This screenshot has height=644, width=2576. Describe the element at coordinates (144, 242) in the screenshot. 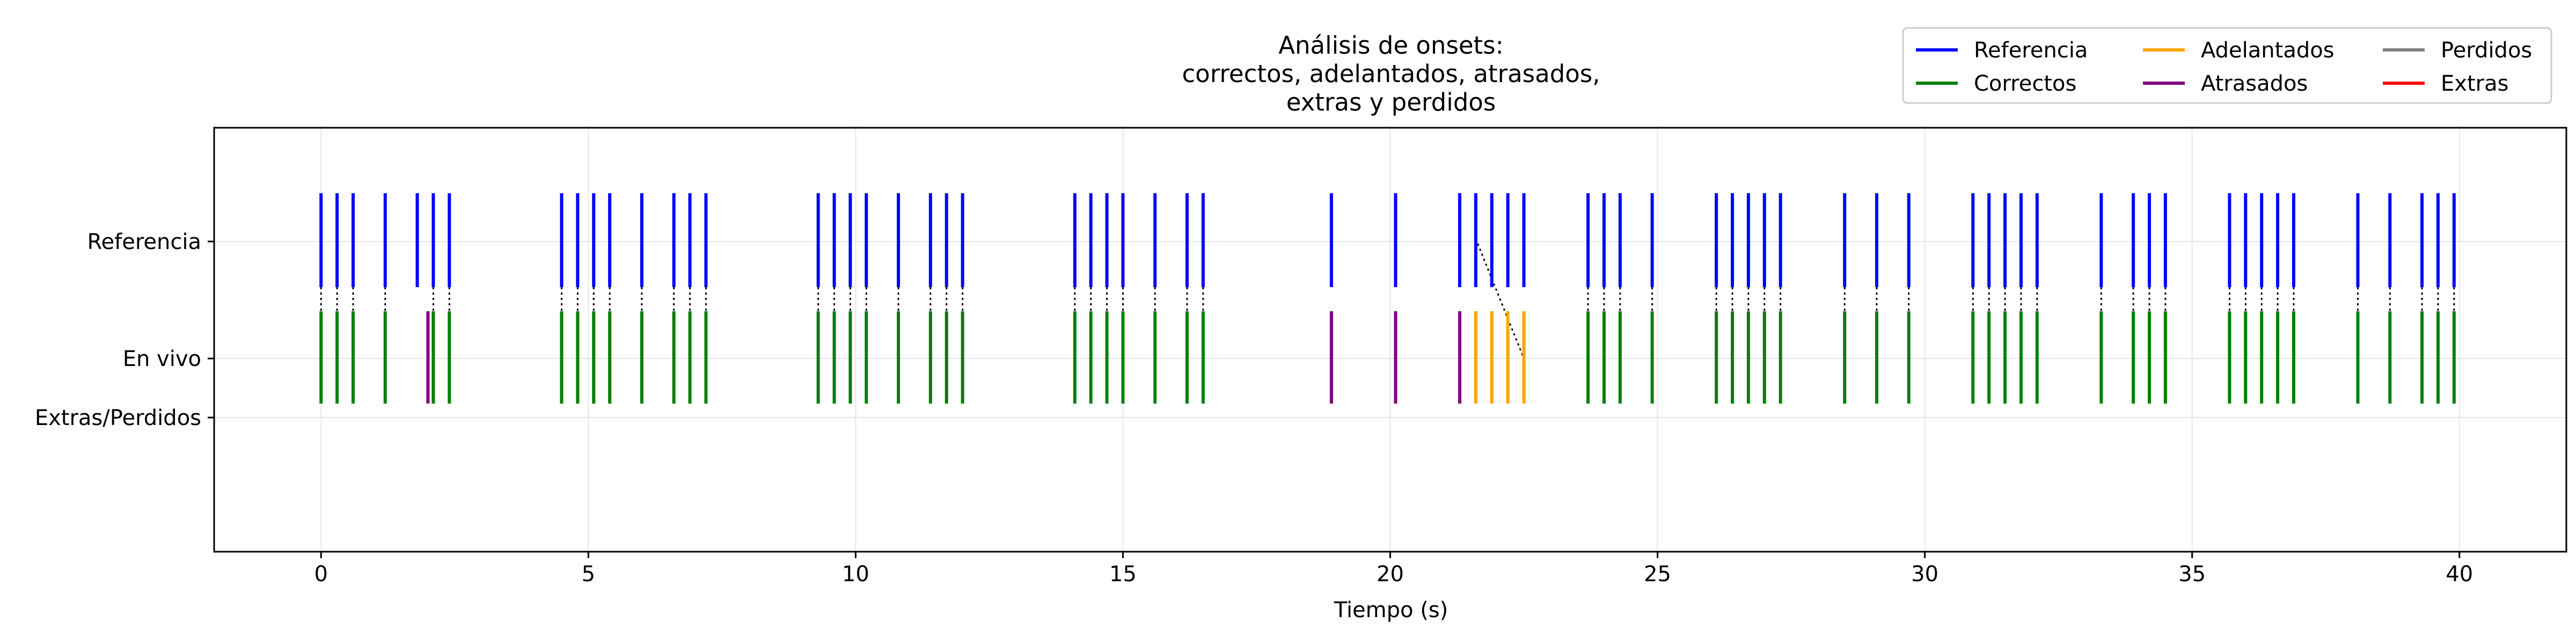

I see `y-tick-label: Referencia` at that location.